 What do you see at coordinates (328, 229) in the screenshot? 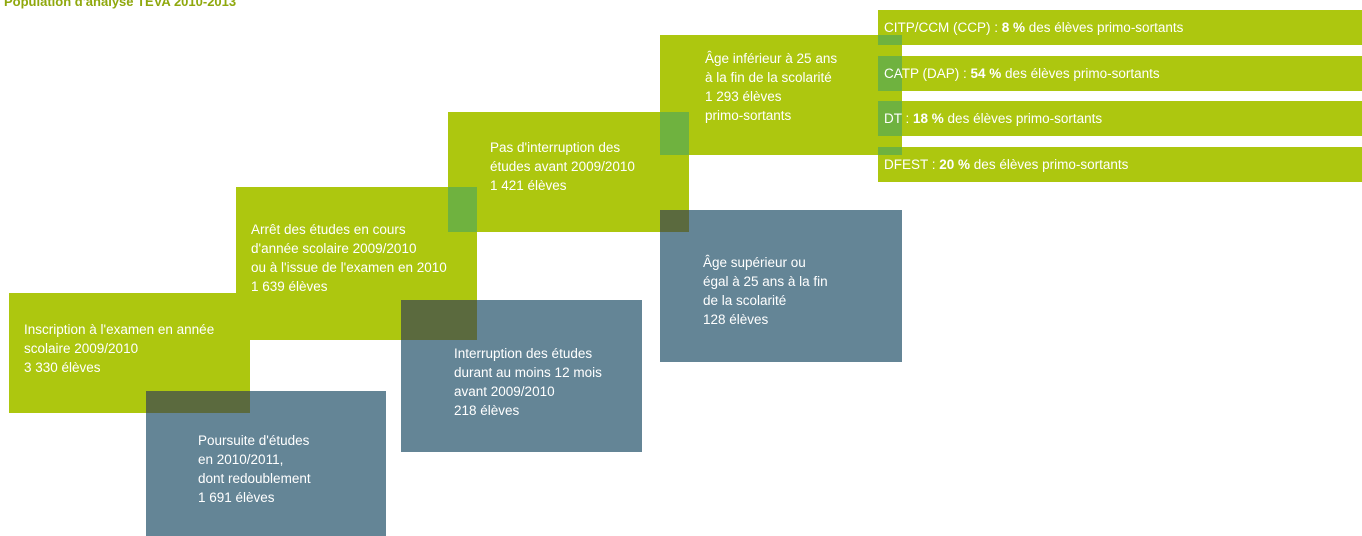
I see `box-text: Arrêt des études en cours` at bounding box center [328, 229].